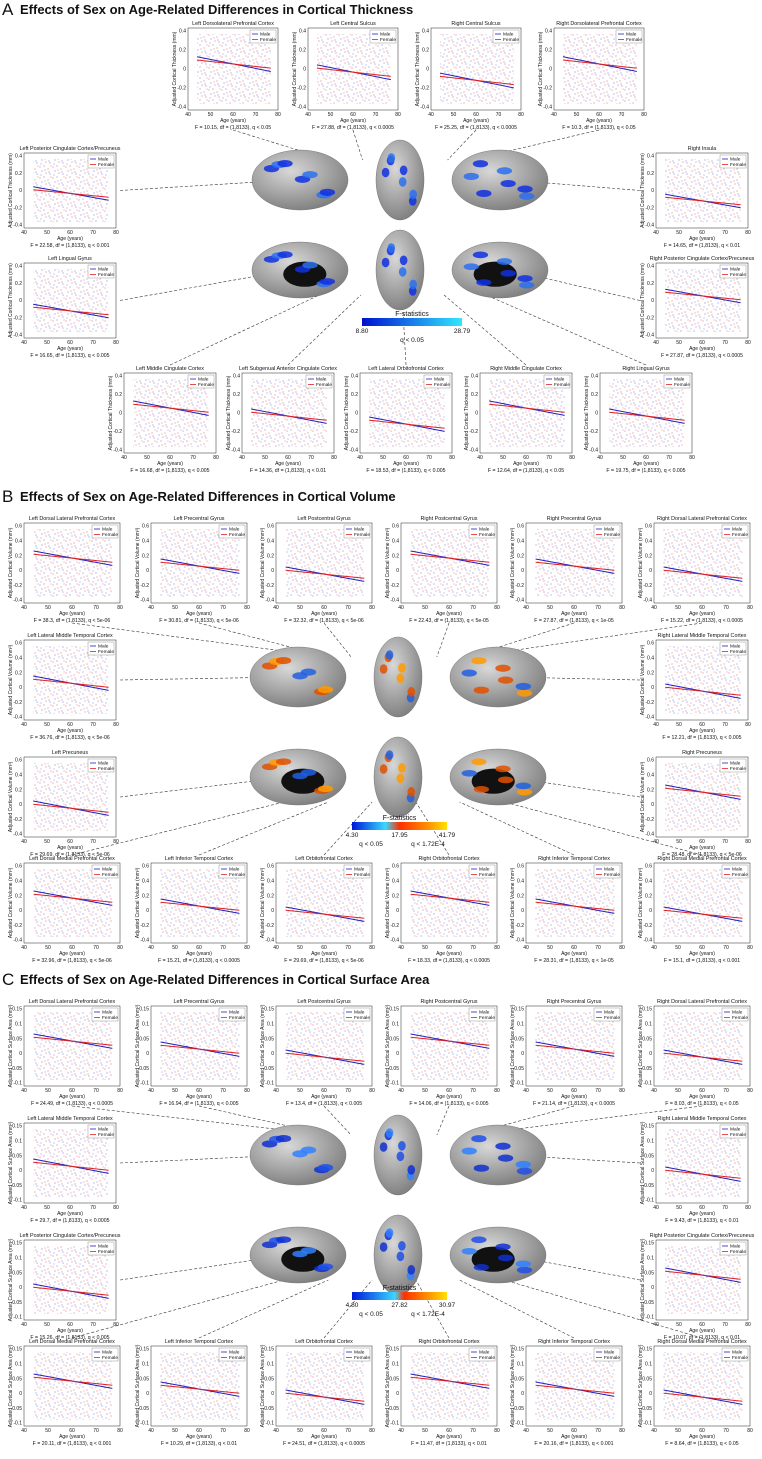  What do you see at coordinates (702, 1002) in the screenshot?
I see `panel-title: Right Dorsal Lateral Prefrontal Cortex` at bounding box center [702, 1002].